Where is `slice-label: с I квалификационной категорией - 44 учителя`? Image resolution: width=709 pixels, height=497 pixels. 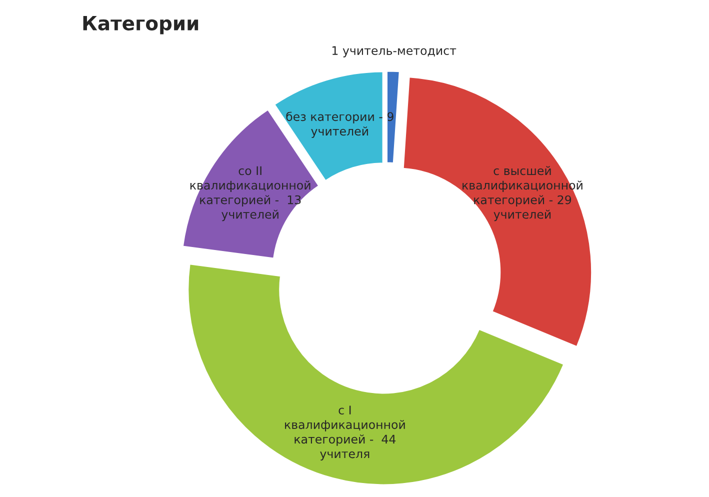 slice-label: с I квалификационной категорией - 44 учителя is located at coordinates (345, 433).